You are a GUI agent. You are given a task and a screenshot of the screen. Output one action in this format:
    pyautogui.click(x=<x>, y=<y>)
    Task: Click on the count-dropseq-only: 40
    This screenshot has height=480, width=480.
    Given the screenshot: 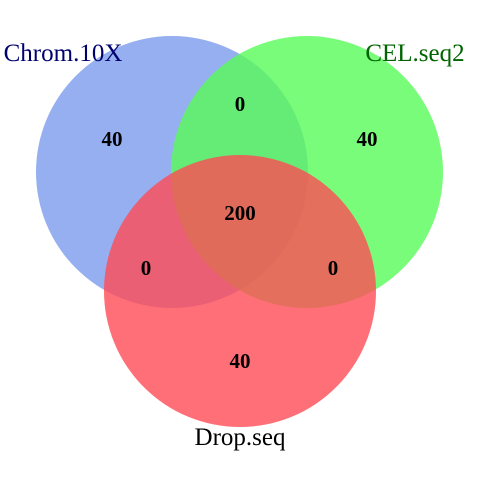 What is the action you would take?
    pyautogui.click(x=240, y=361)
    